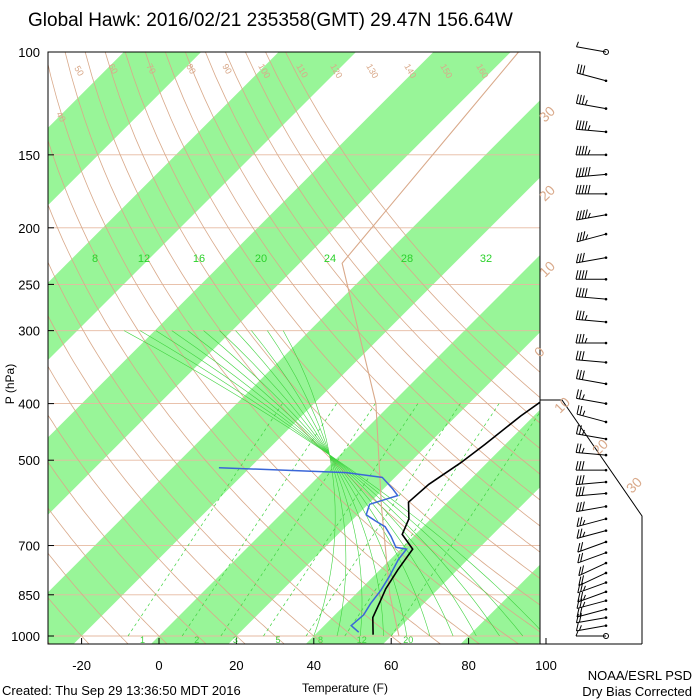  Describe the element at coordinates (320, 640) in the screenshot. I see `mixing-ratio-label: 8` at that location.